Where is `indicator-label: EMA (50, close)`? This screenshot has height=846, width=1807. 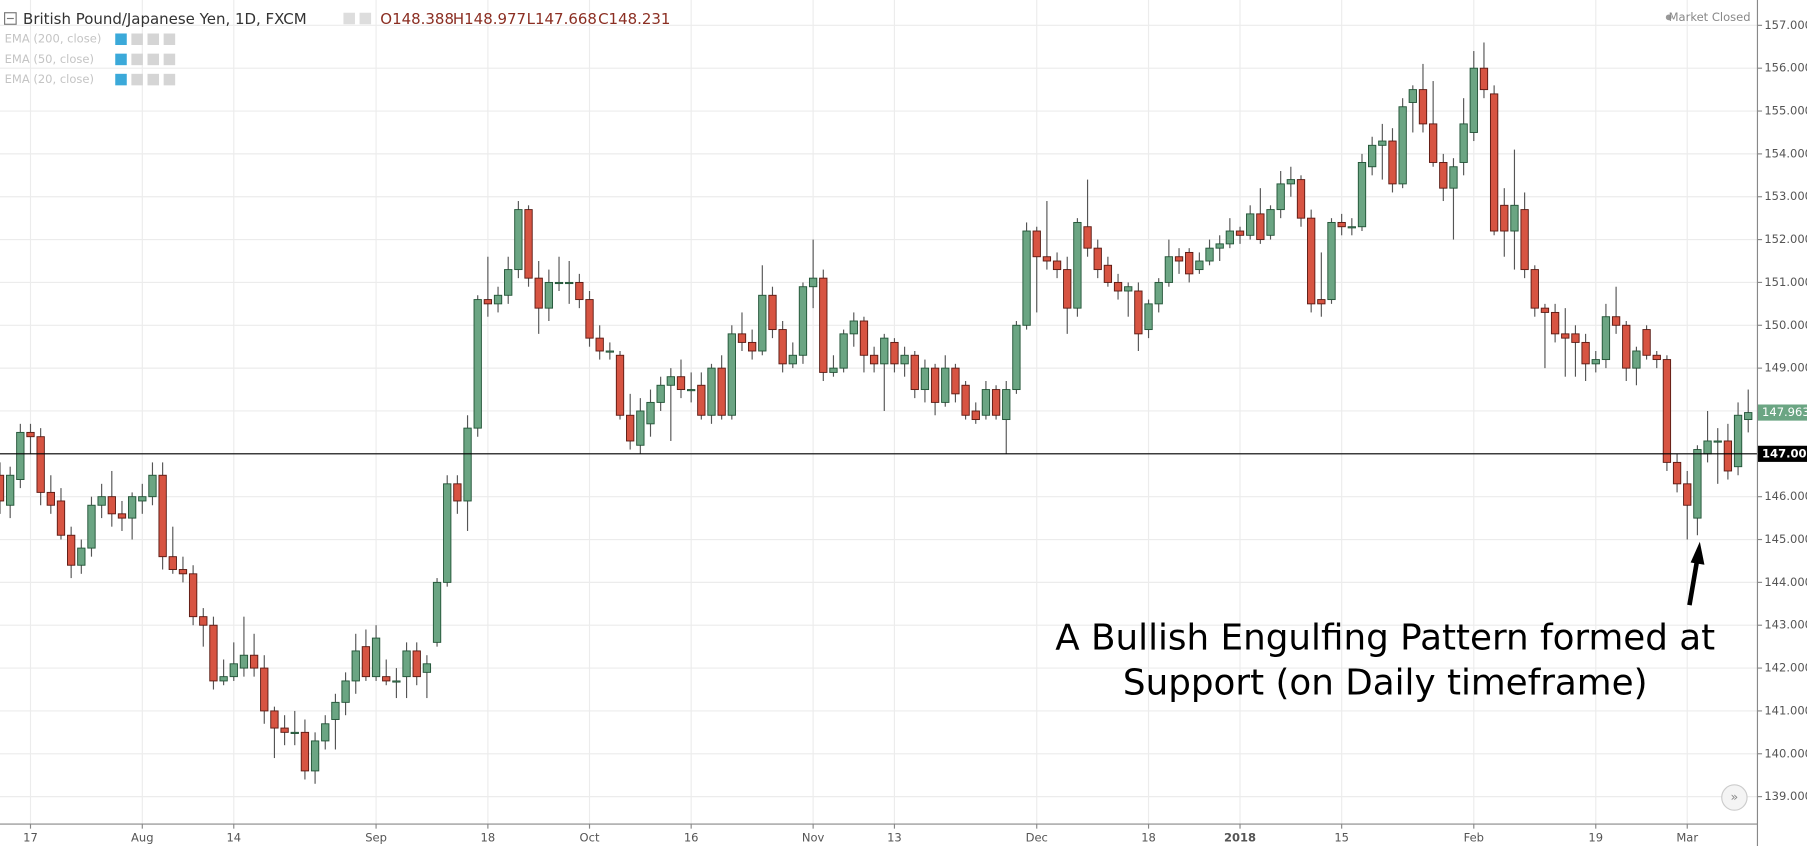 indicator-label: EMA (50, close) is located at coordinates (49, 59).